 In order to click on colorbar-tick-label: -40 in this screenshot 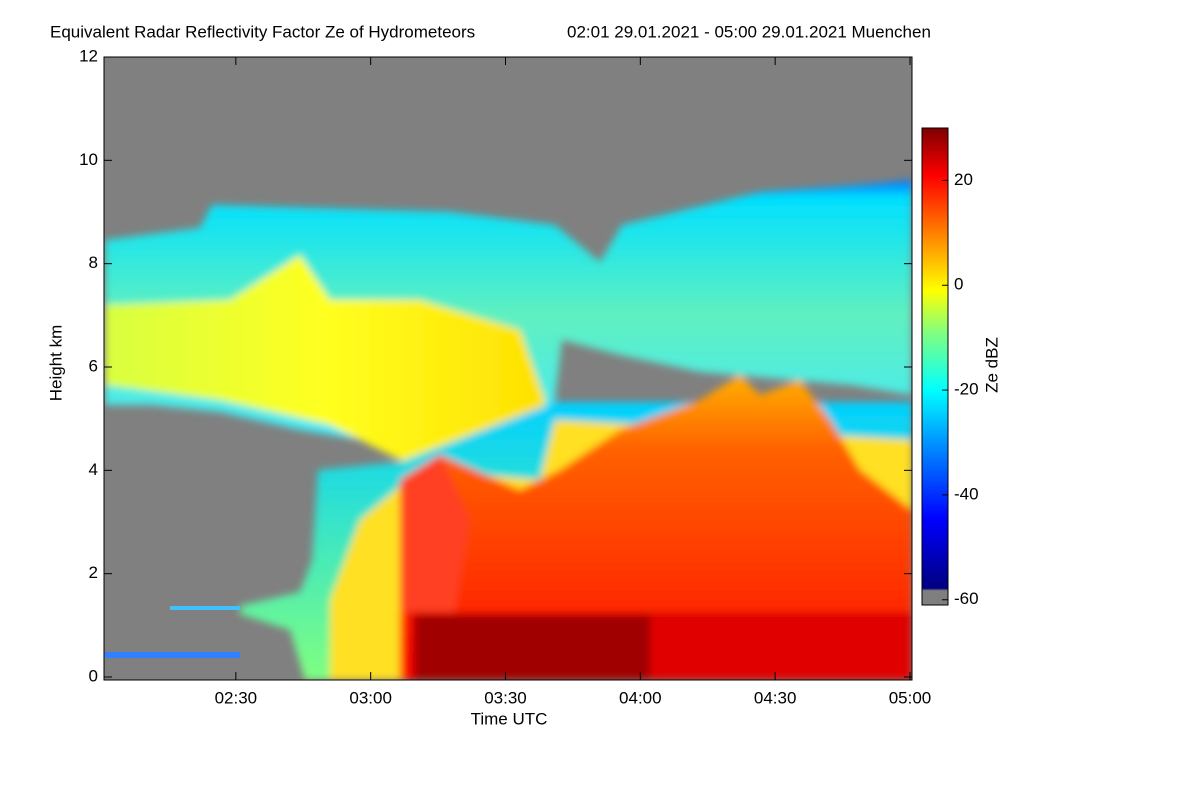, I will do `click(966, 493)`.